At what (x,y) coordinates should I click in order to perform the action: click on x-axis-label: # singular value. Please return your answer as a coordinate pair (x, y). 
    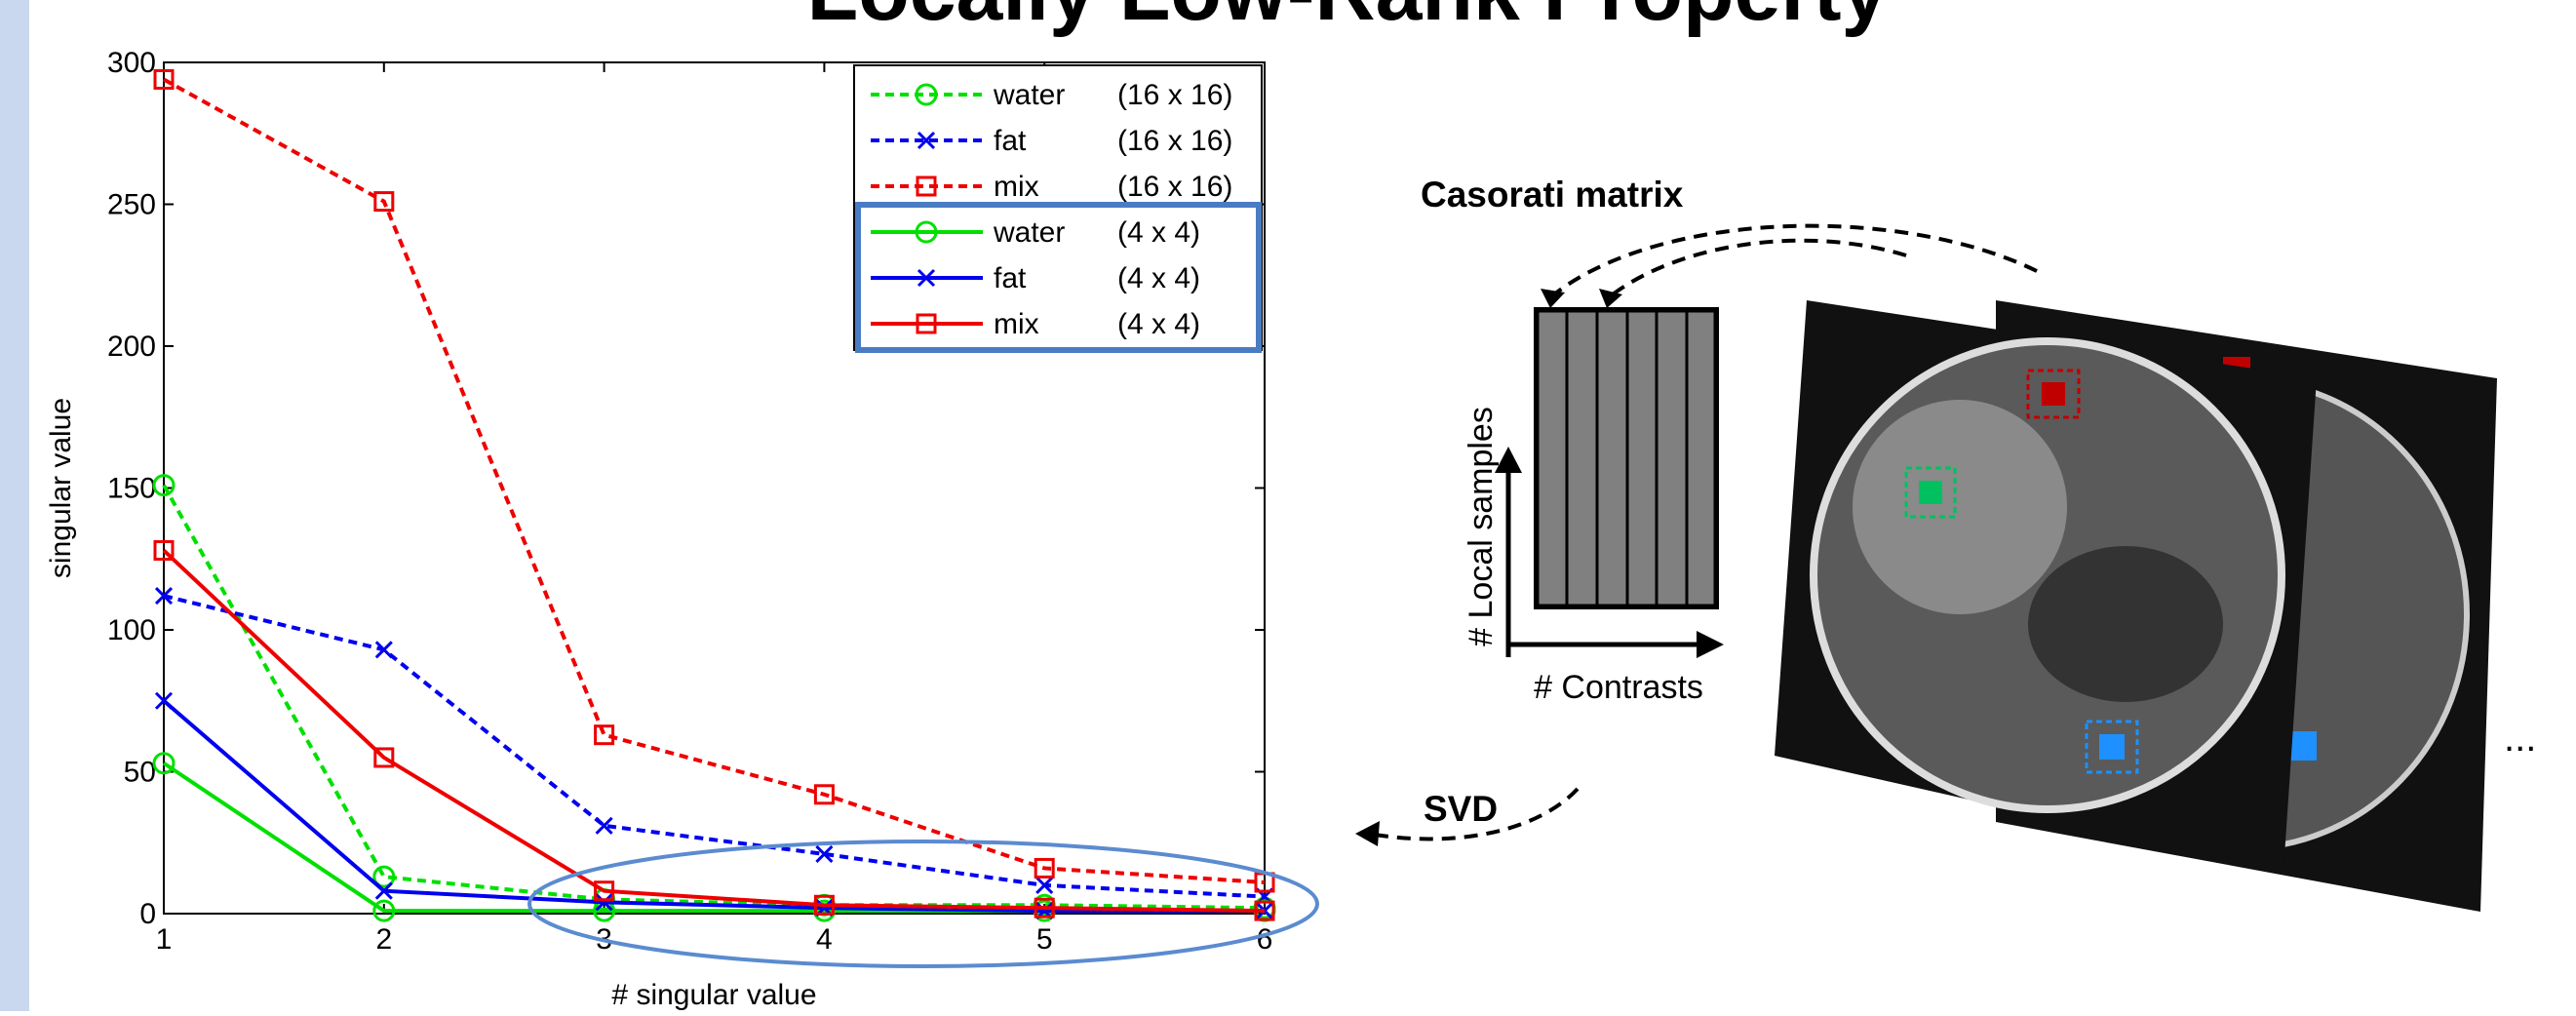
    Looking at the image, I should click on (713, 995).